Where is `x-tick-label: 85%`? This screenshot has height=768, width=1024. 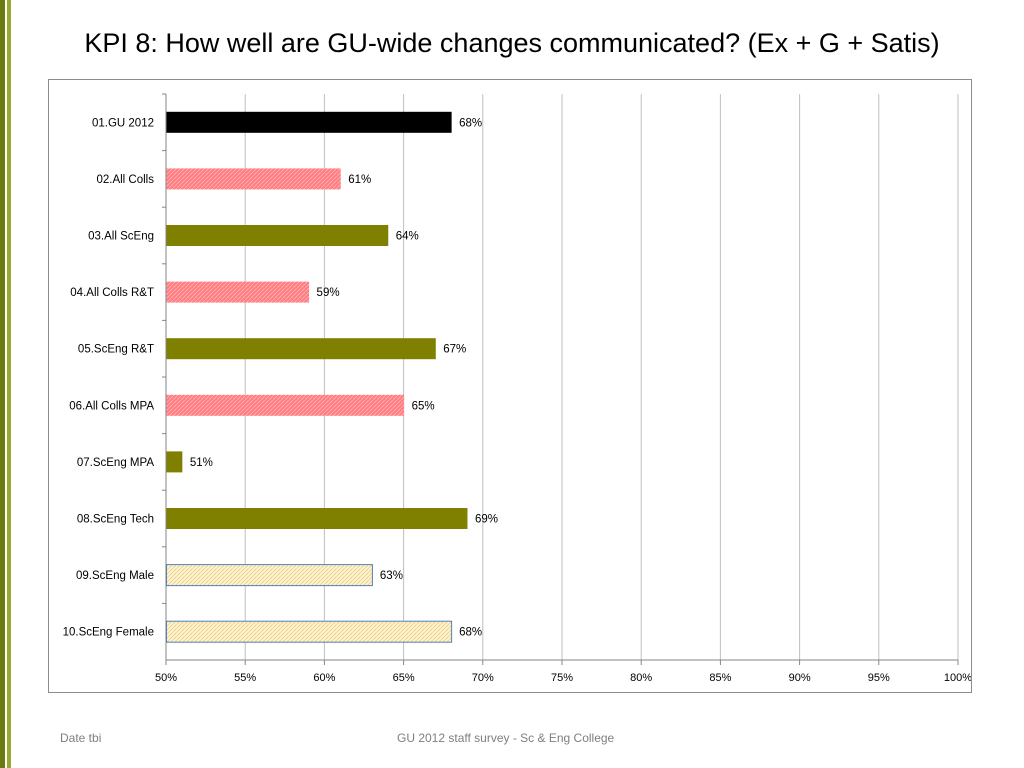
x-tick-label: 85% is located at coordinates (720, 678).